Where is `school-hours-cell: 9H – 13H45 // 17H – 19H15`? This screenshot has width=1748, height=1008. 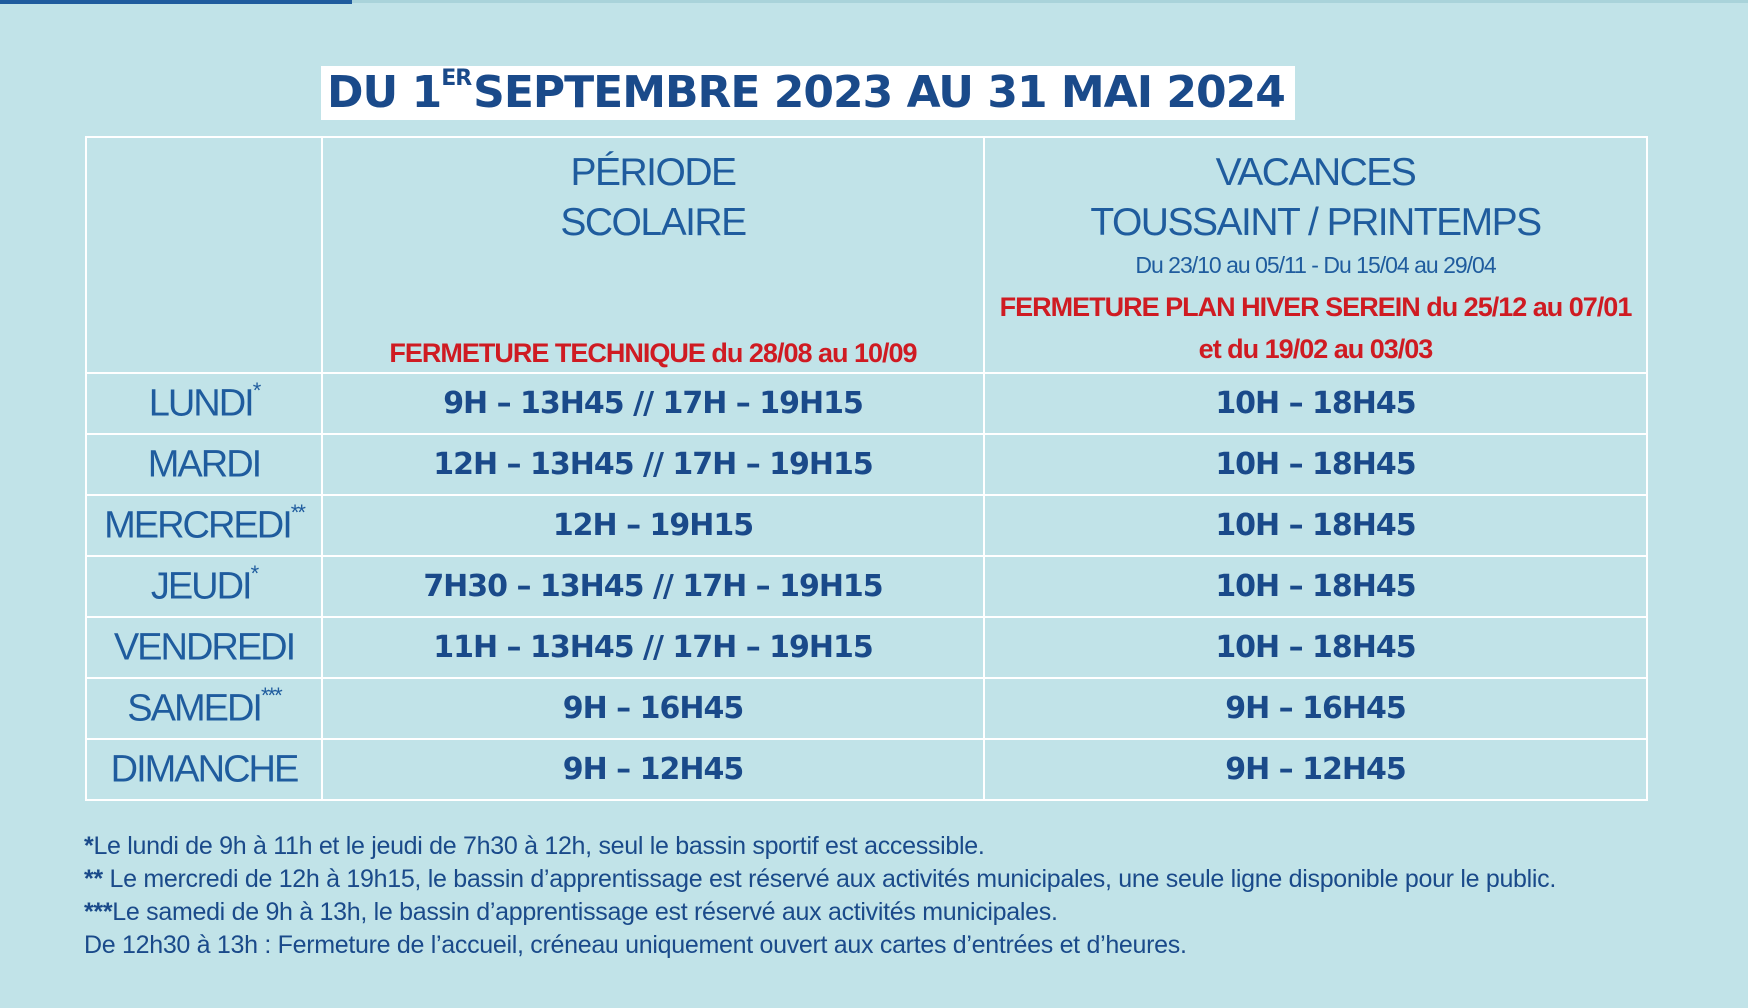 school-hours-cell: 9H – 13H45 // 17H – 19H15 is located at coordinates (653, 403).